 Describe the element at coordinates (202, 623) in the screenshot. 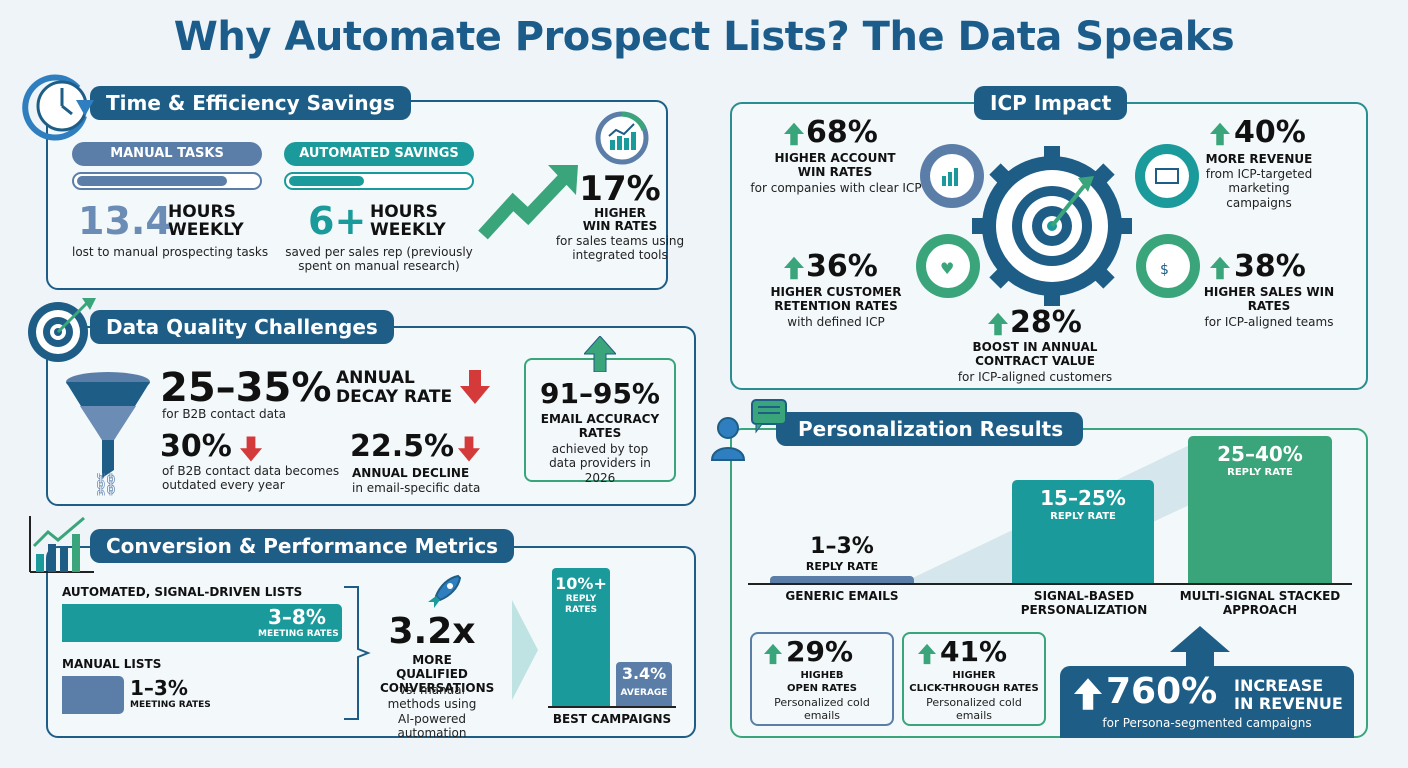

I see `automated-lists-bar` at that location.